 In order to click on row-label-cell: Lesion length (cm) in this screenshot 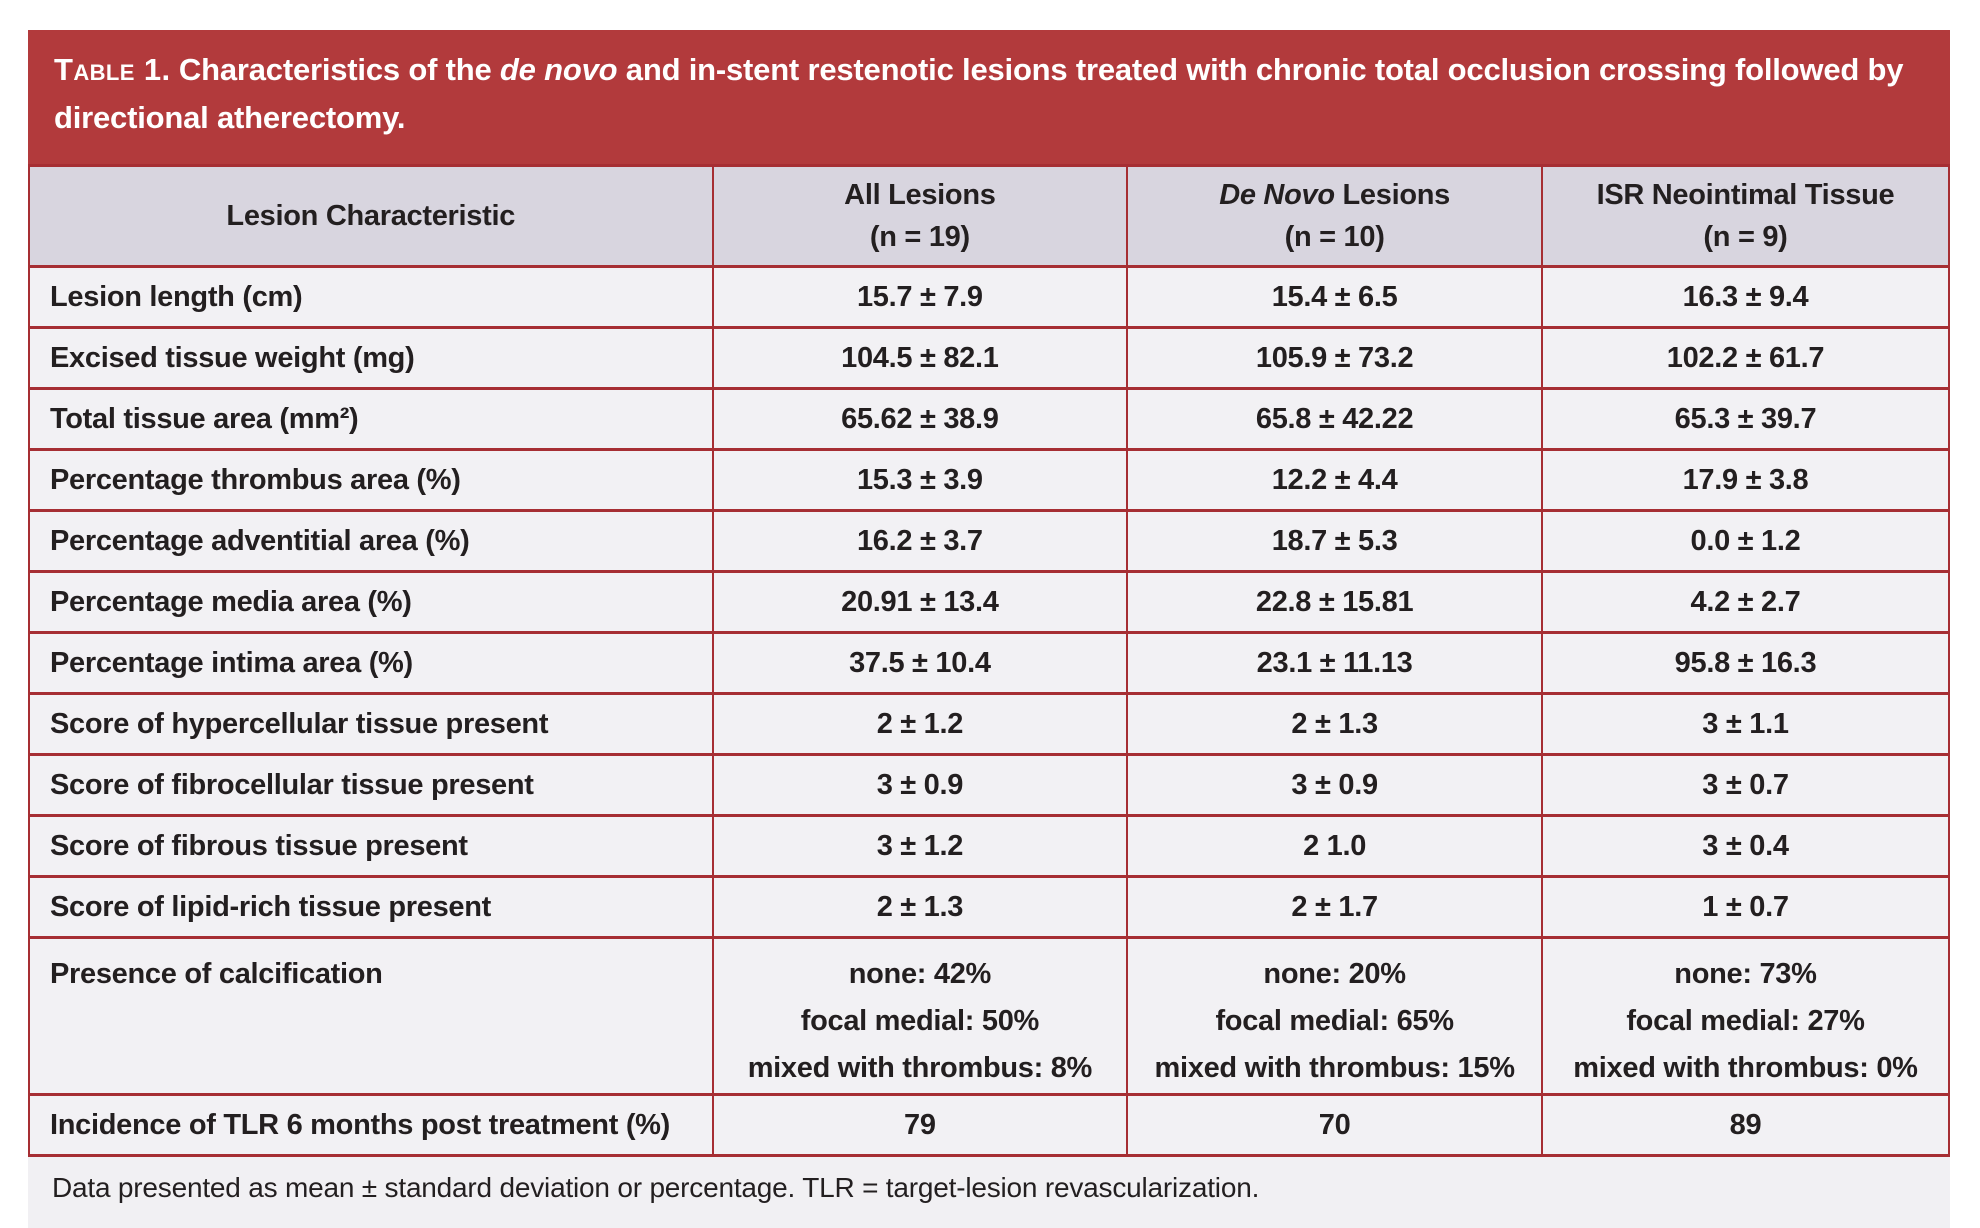, I will do `click(371, 297)`.